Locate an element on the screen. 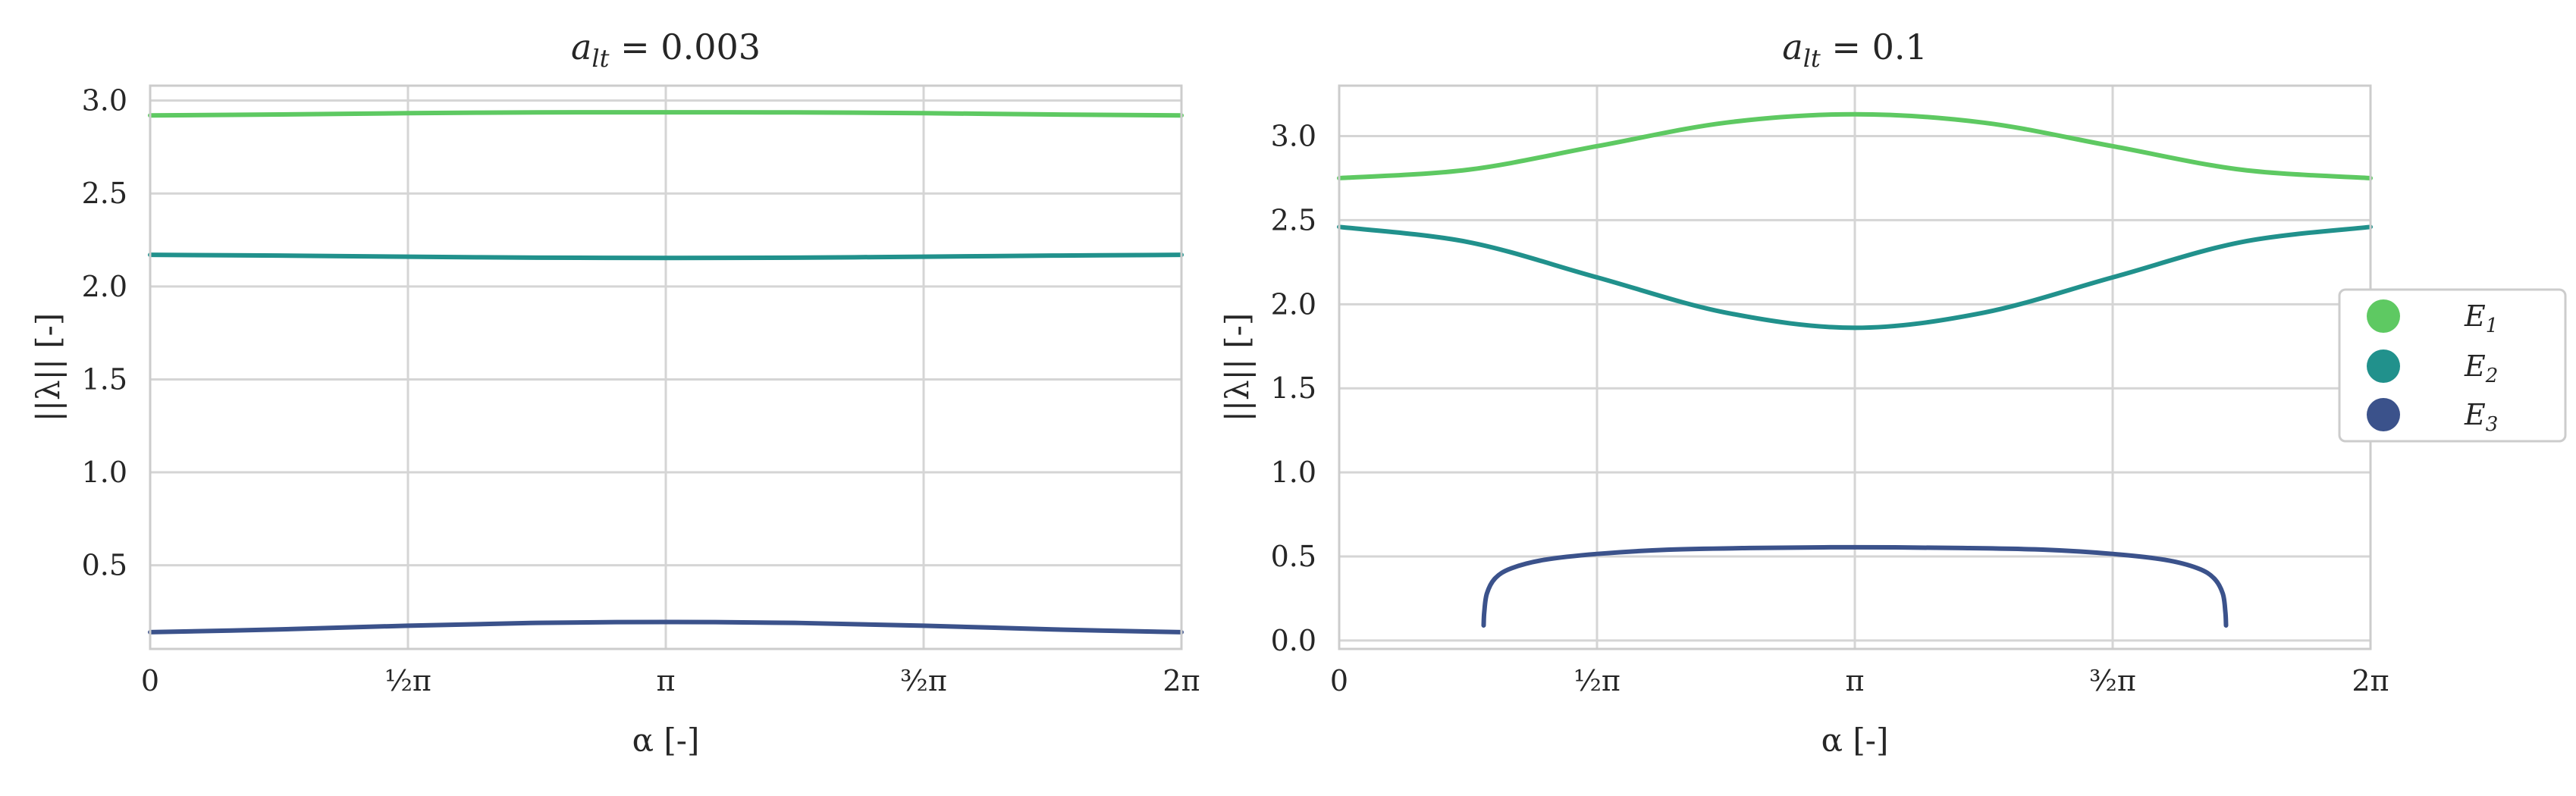  legend-item-e3: E3 is located at coordinates (2432, 417).